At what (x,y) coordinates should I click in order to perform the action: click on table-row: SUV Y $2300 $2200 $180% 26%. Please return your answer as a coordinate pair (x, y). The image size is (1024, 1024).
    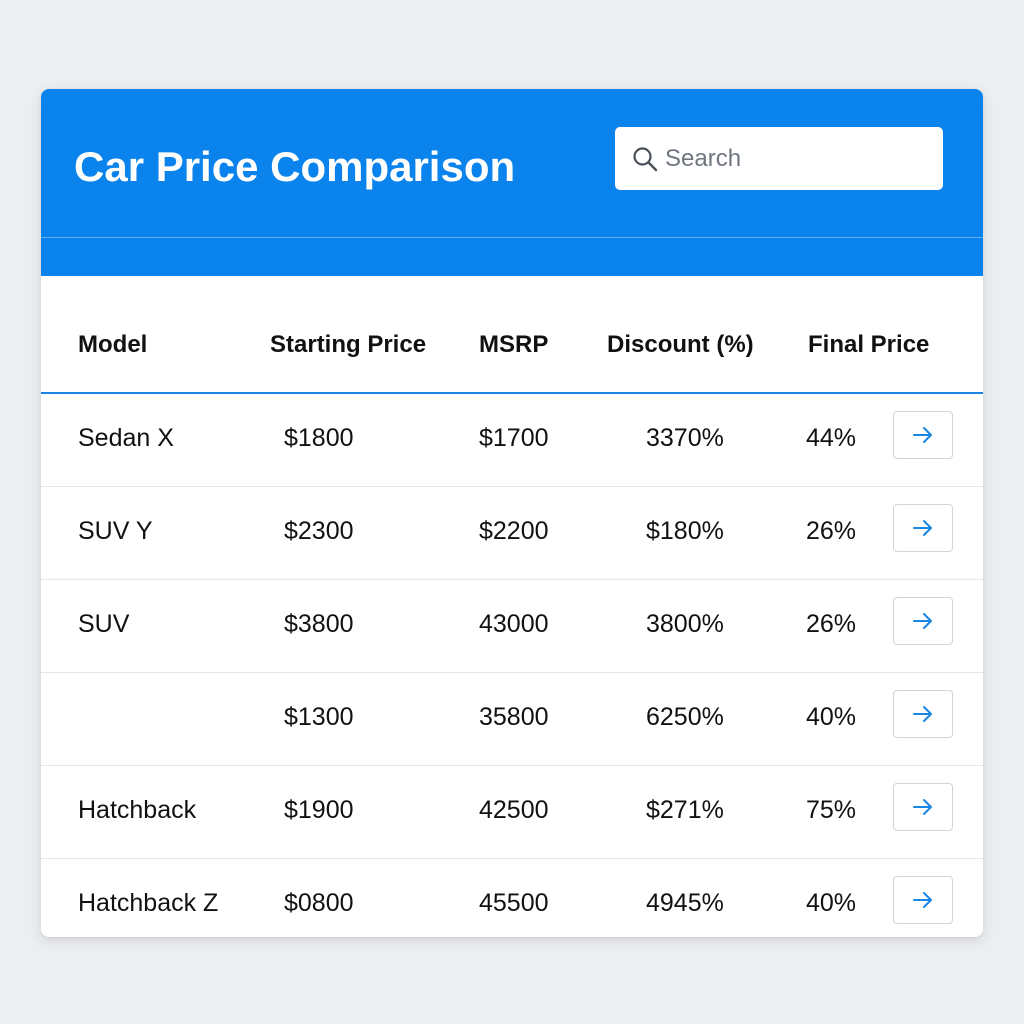
    Looking at the image, I should click on (512, 533).